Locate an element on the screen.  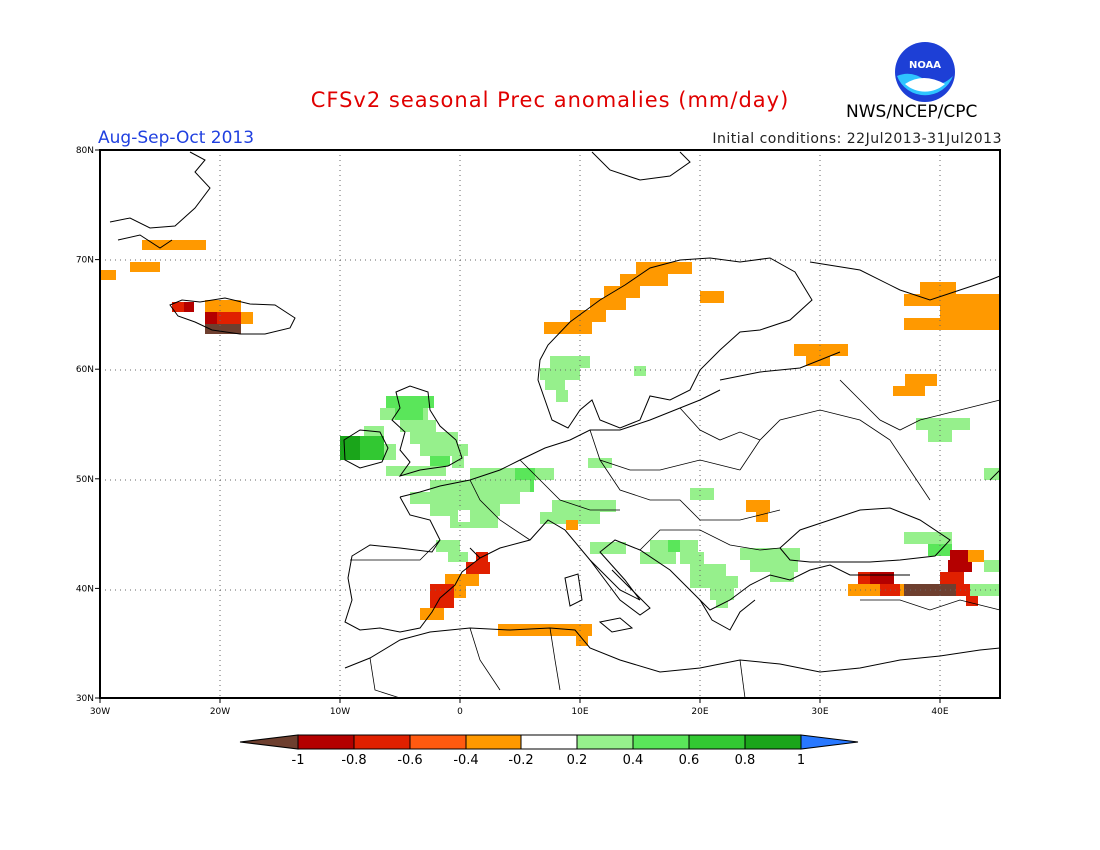
lon-tick-label: 30W is located at coordinates (100, 712).